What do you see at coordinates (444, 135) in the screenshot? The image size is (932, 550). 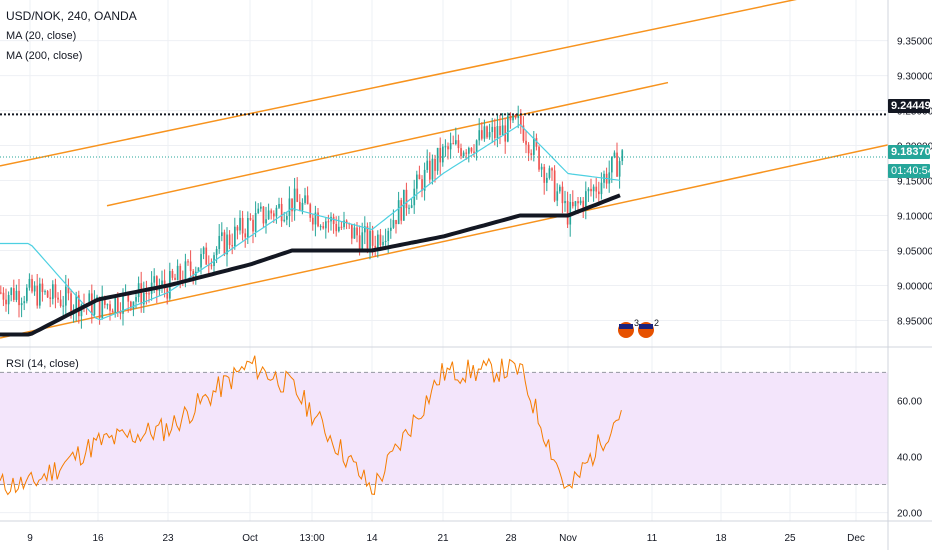 I see `price-lines` at bounding box center [444, 135].